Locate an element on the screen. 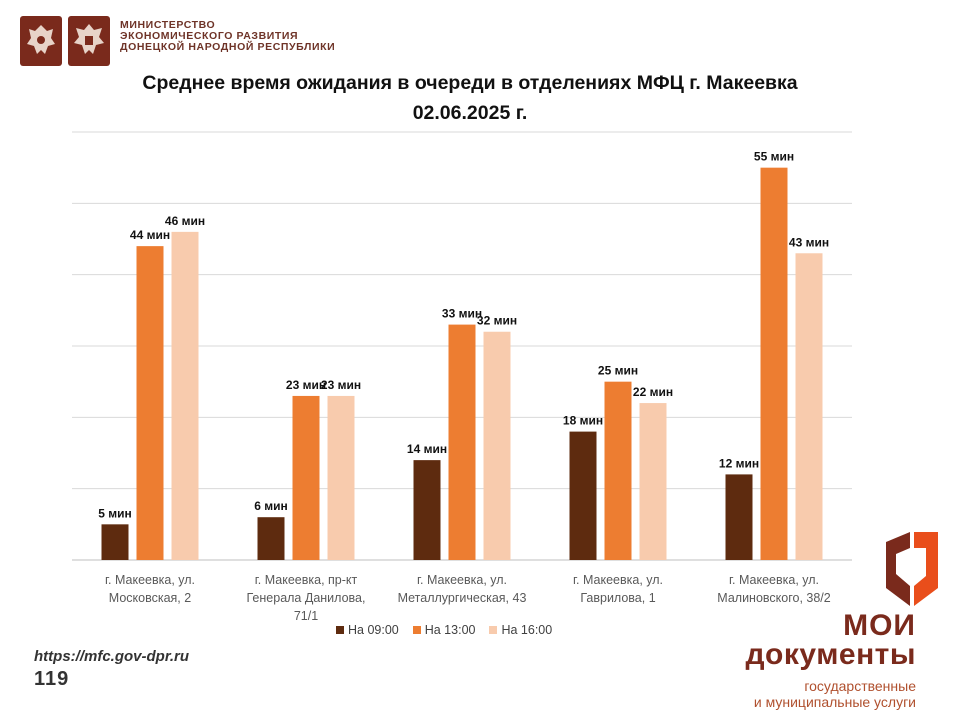 The width and height of the screenshot is (960, 720). x-tick-label: Гаврилова, 1 is located at coordinates (617, 598).